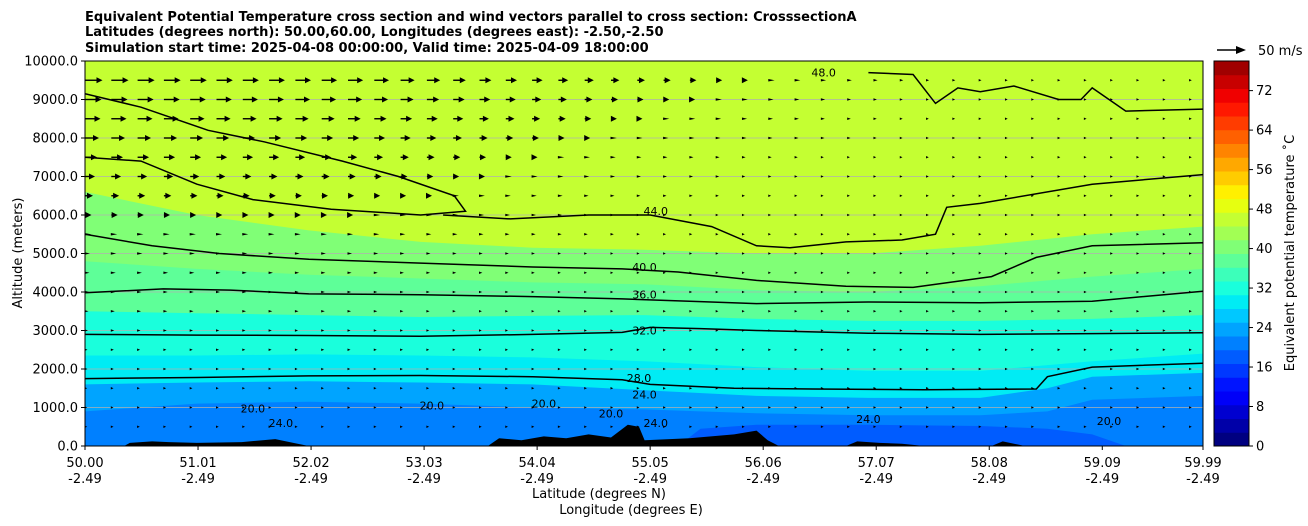 The image size is (1308, 526). I want to click on x-tick-label-lon-3: -2.49, so click(424, 479).